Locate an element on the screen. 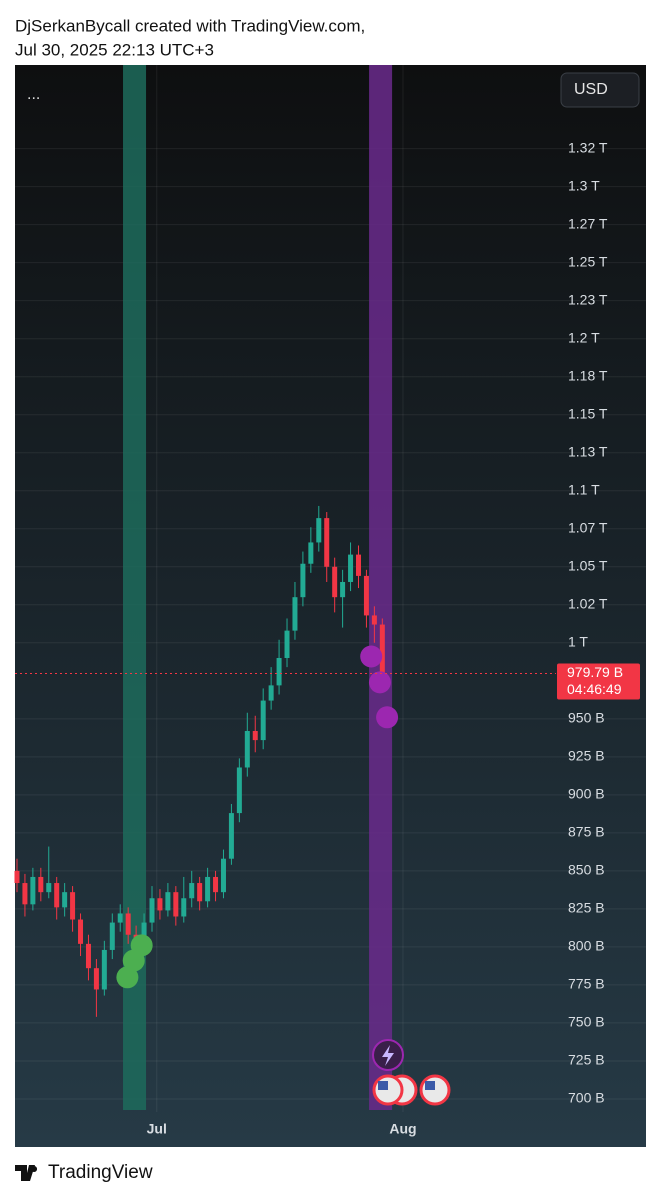  y-tick-label: 825 B is located at coordinates (586, 908).